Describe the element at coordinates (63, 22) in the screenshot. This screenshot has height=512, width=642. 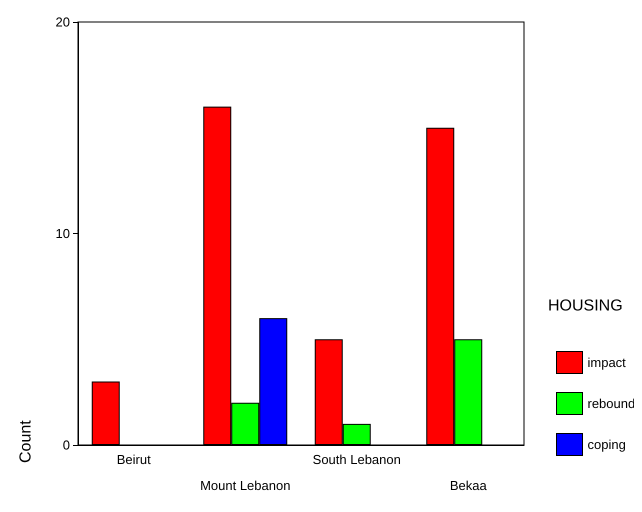
I see `y-tick-label: 20` at that location.